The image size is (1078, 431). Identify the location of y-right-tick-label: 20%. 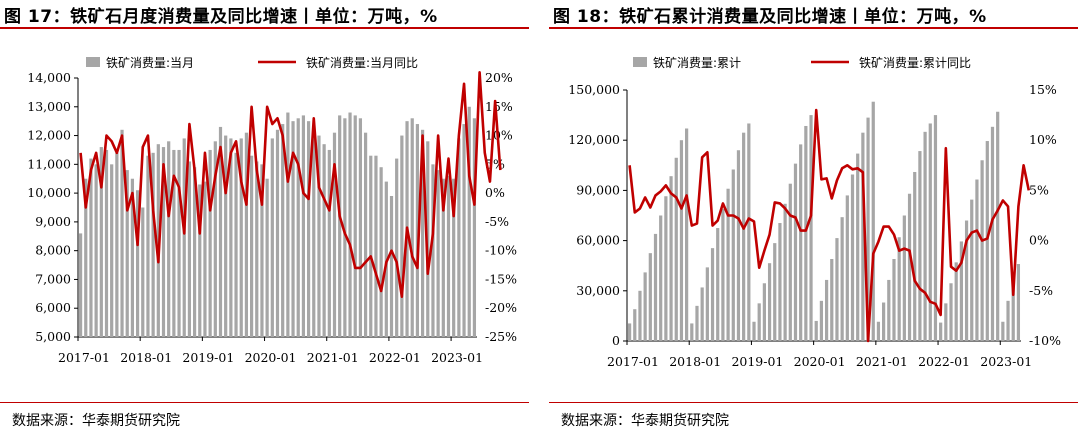
(499, 77).